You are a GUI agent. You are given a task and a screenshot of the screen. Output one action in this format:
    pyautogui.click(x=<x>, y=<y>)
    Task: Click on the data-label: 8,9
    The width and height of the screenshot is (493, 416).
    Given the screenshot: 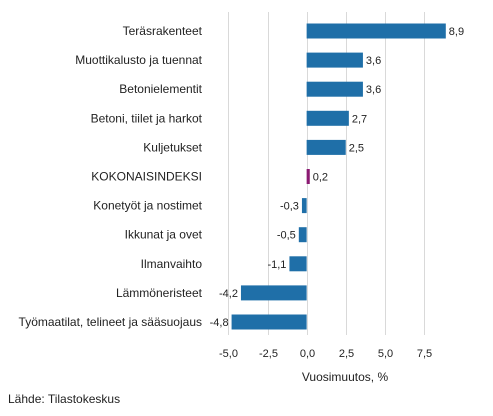 What is the action you would take?
    pyautogui.click(x=456, y=32)
    